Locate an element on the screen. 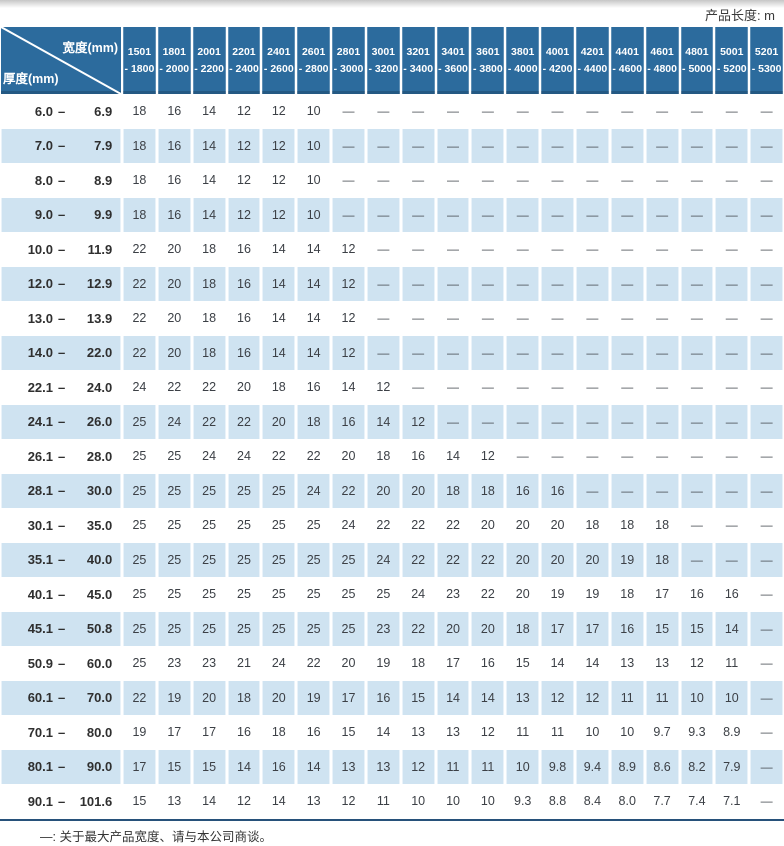  thickness-range-label: 24.1–26.0 is located at coordinates (62, 421).